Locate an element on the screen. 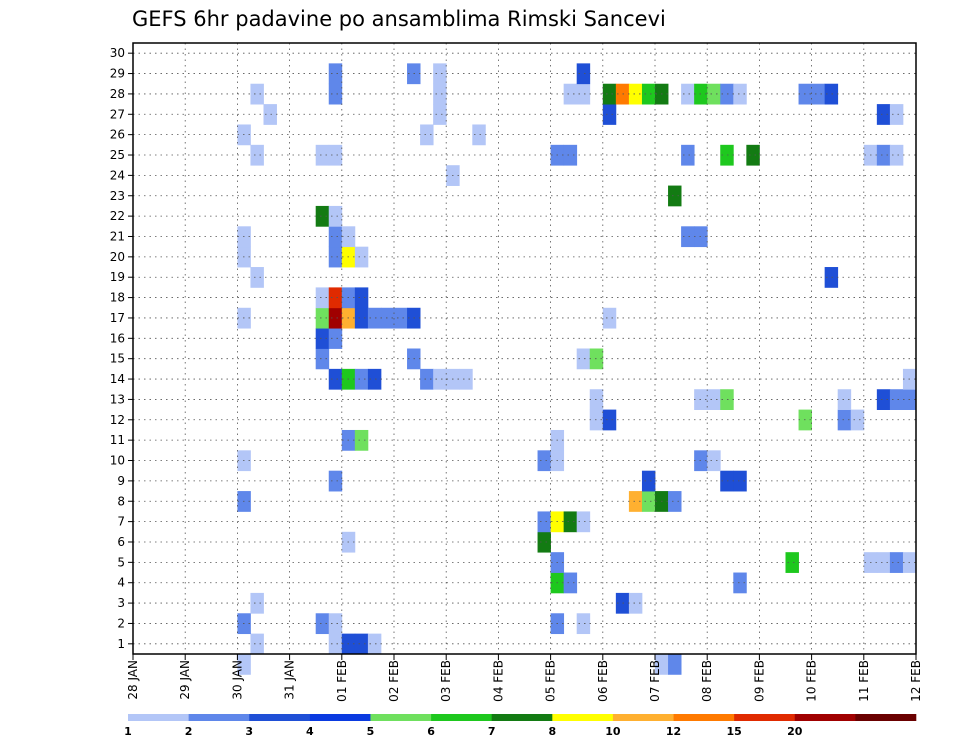 Image resolution: width=960 pixels, height=742 pixels. y-tick-label: 14 is located at coordinates (117, 379).